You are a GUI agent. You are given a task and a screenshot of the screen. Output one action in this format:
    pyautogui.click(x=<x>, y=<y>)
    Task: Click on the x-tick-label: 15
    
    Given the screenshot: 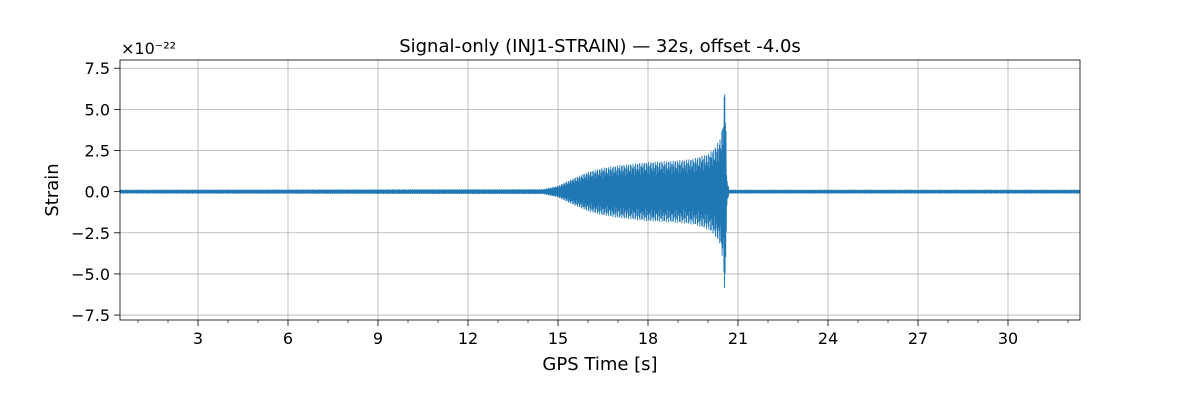 What is the action you would take?
    pyautogui.click(x=558, y=338)
    